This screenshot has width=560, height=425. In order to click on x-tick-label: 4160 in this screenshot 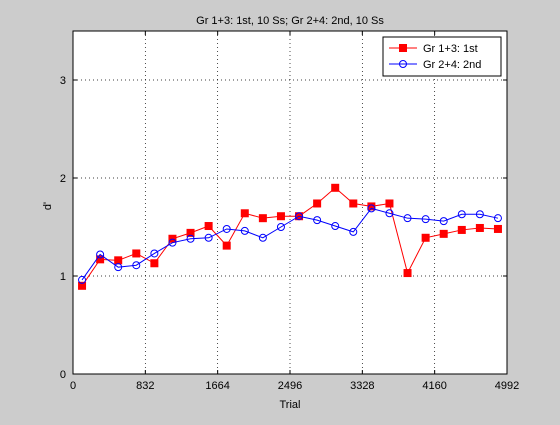, I will do `click(434, 386)`.